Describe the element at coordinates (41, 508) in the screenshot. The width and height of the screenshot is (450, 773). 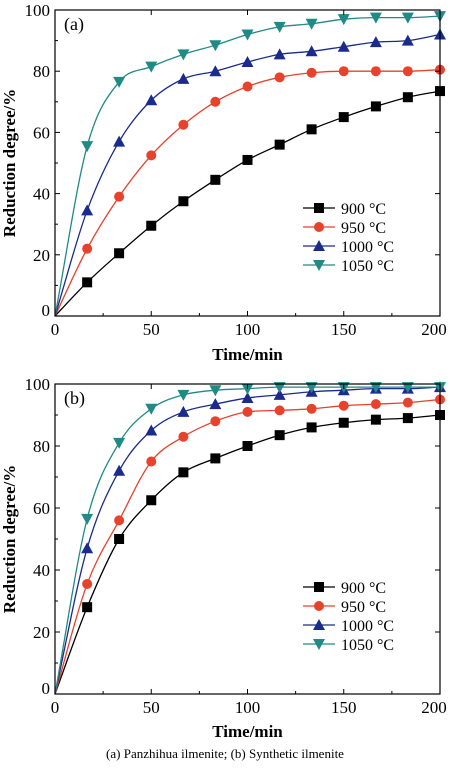
I see `y-tick-label: 60` at that location.